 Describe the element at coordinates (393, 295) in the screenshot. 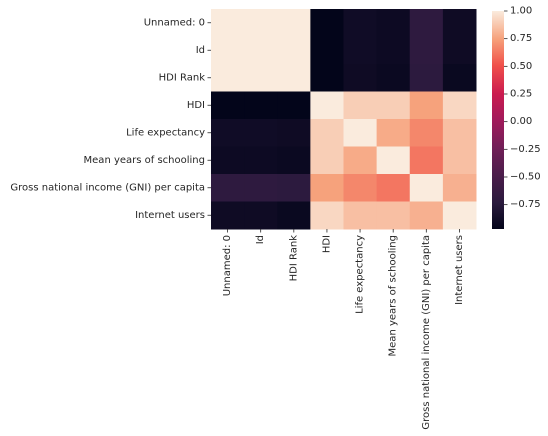

I see `x-tick-label: Mean years of schooling` at that location.